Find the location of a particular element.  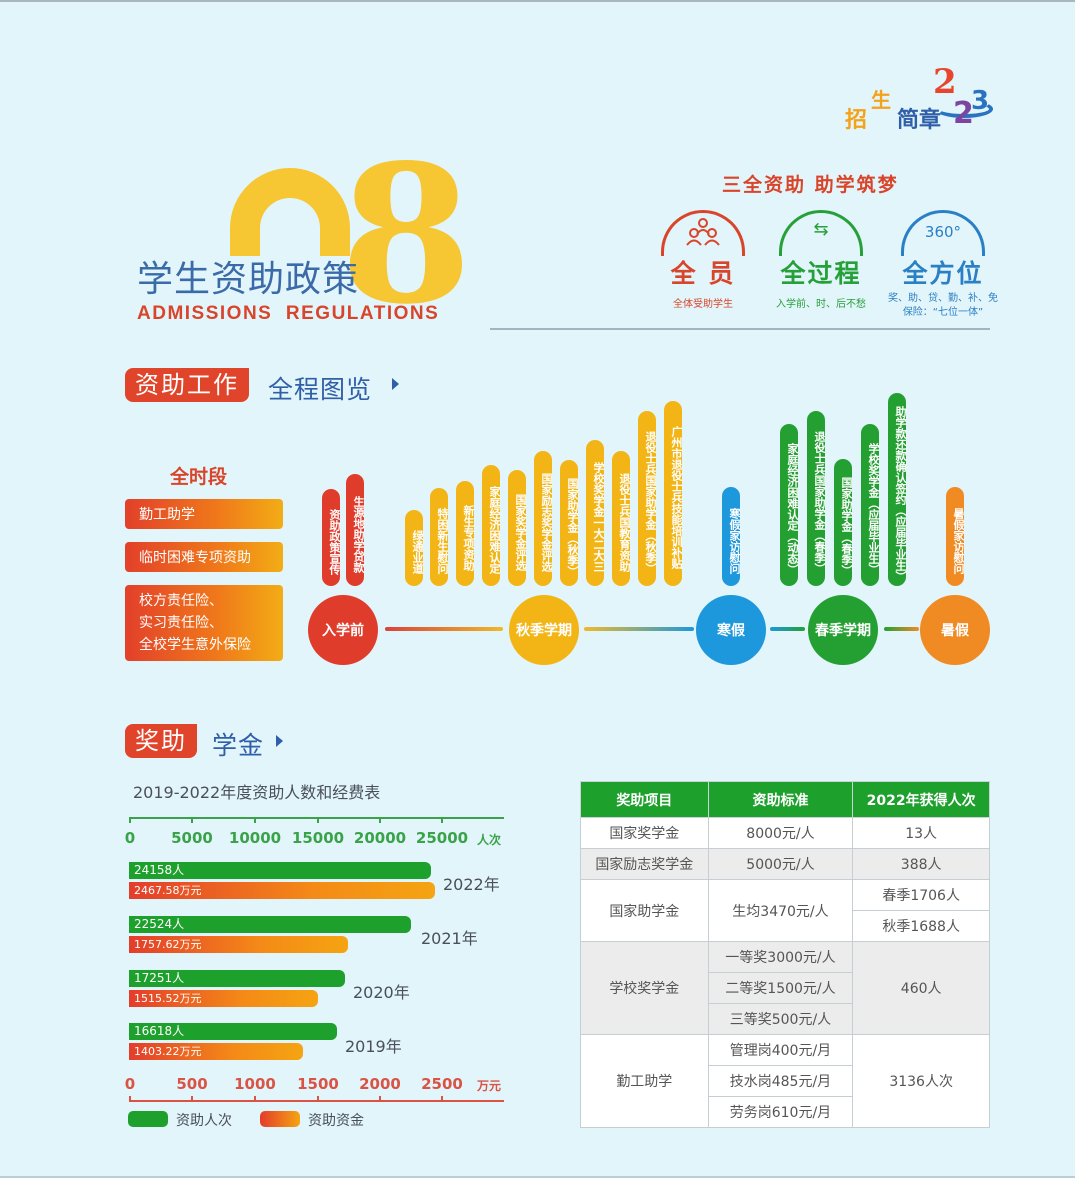

timeline-pill: 生源地助学贷款 is located at coordinates (355, 530).